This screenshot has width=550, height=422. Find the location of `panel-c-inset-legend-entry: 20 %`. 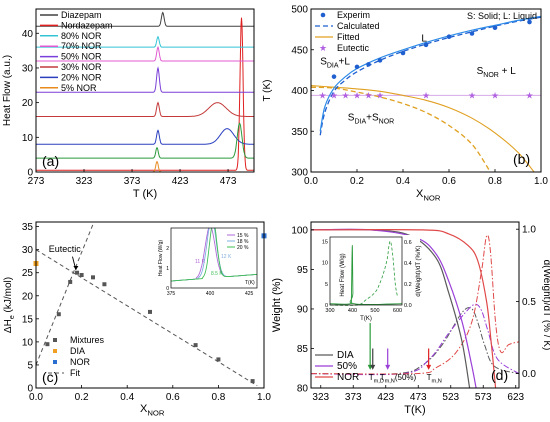

panel-c-inset-legend-entry: 20 % is located at coordinates (243, 248).